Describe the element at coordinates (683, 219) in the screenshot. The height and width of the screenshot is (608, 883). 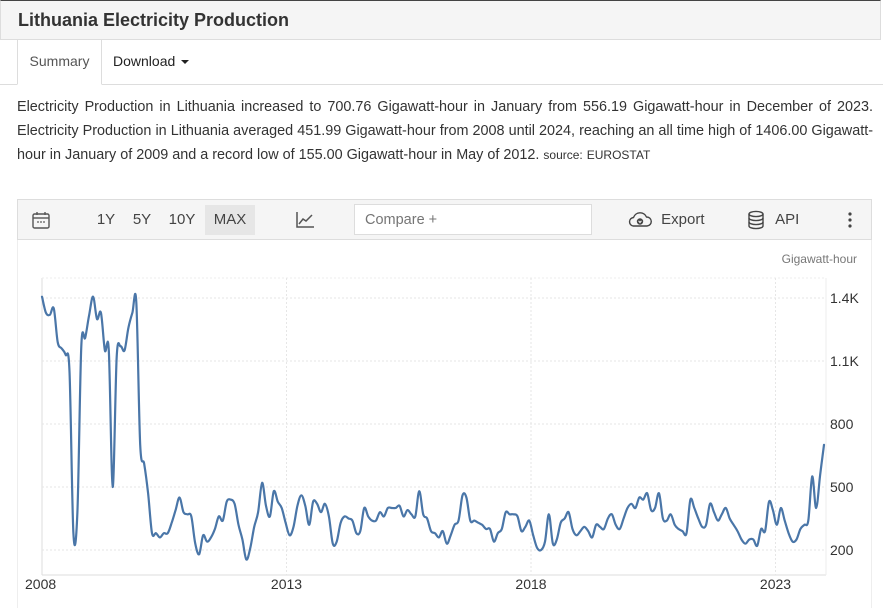
I see `export-label: Export` at that location.